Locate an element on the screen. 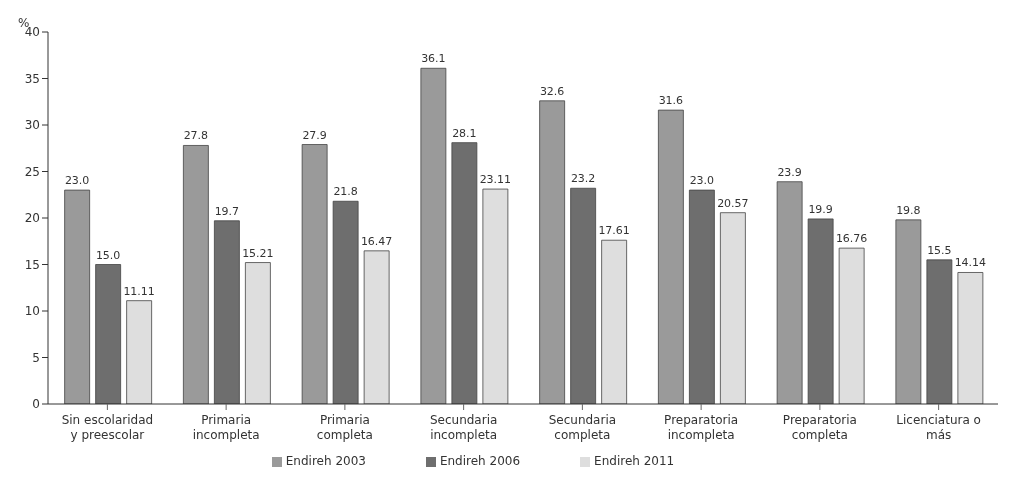 This screenshot has height=481, width=1022. data-label: 23.9 is located at coordinates (789, 172).